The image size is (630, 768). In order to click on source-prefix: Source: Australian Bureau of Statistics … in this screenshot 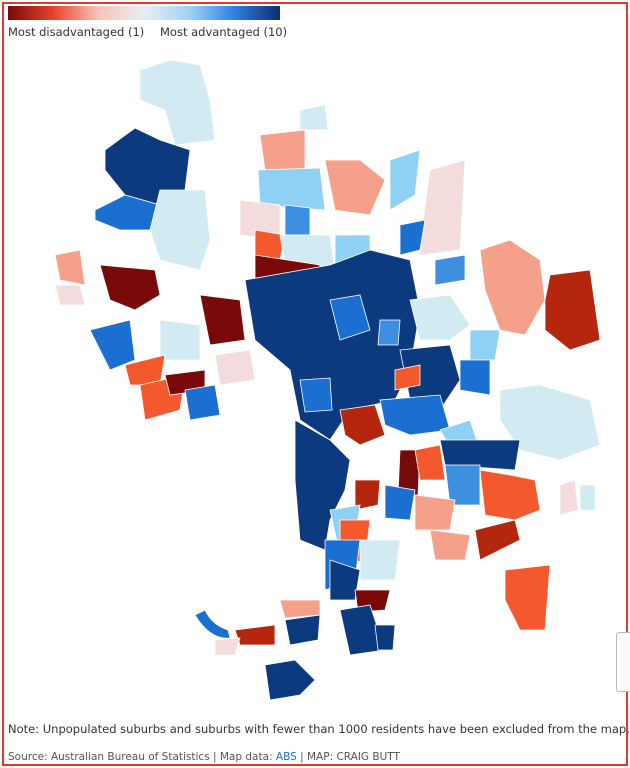, I will do `click(140, 757)`.